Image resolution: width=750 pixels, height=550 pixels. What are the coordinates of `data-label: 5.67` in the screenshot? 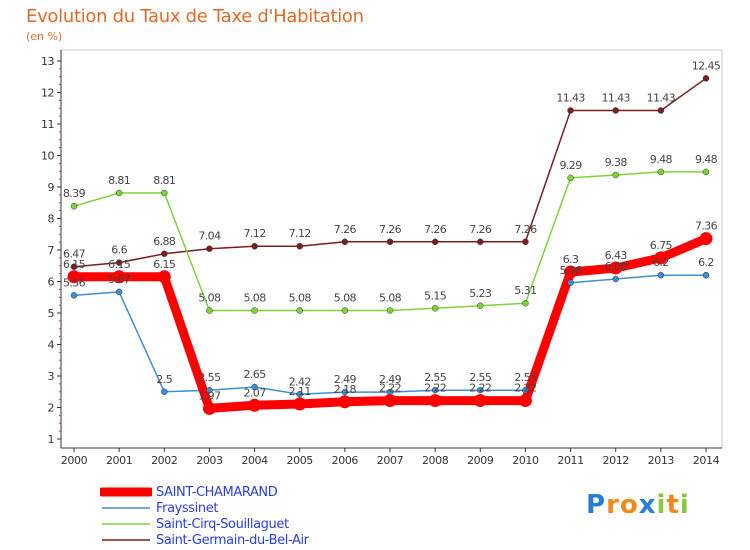 It's located at (119, 279).